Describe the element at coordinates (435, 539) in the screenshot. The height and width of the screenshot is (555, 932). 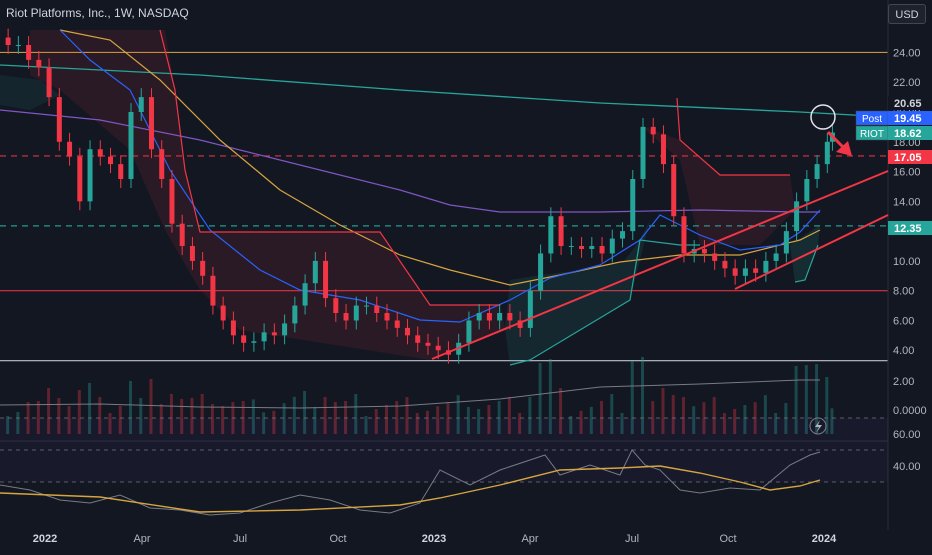
I see `time-axis: 2022 Apr Jul Oct 2023 Apr Jul Oct 2024` at that location.